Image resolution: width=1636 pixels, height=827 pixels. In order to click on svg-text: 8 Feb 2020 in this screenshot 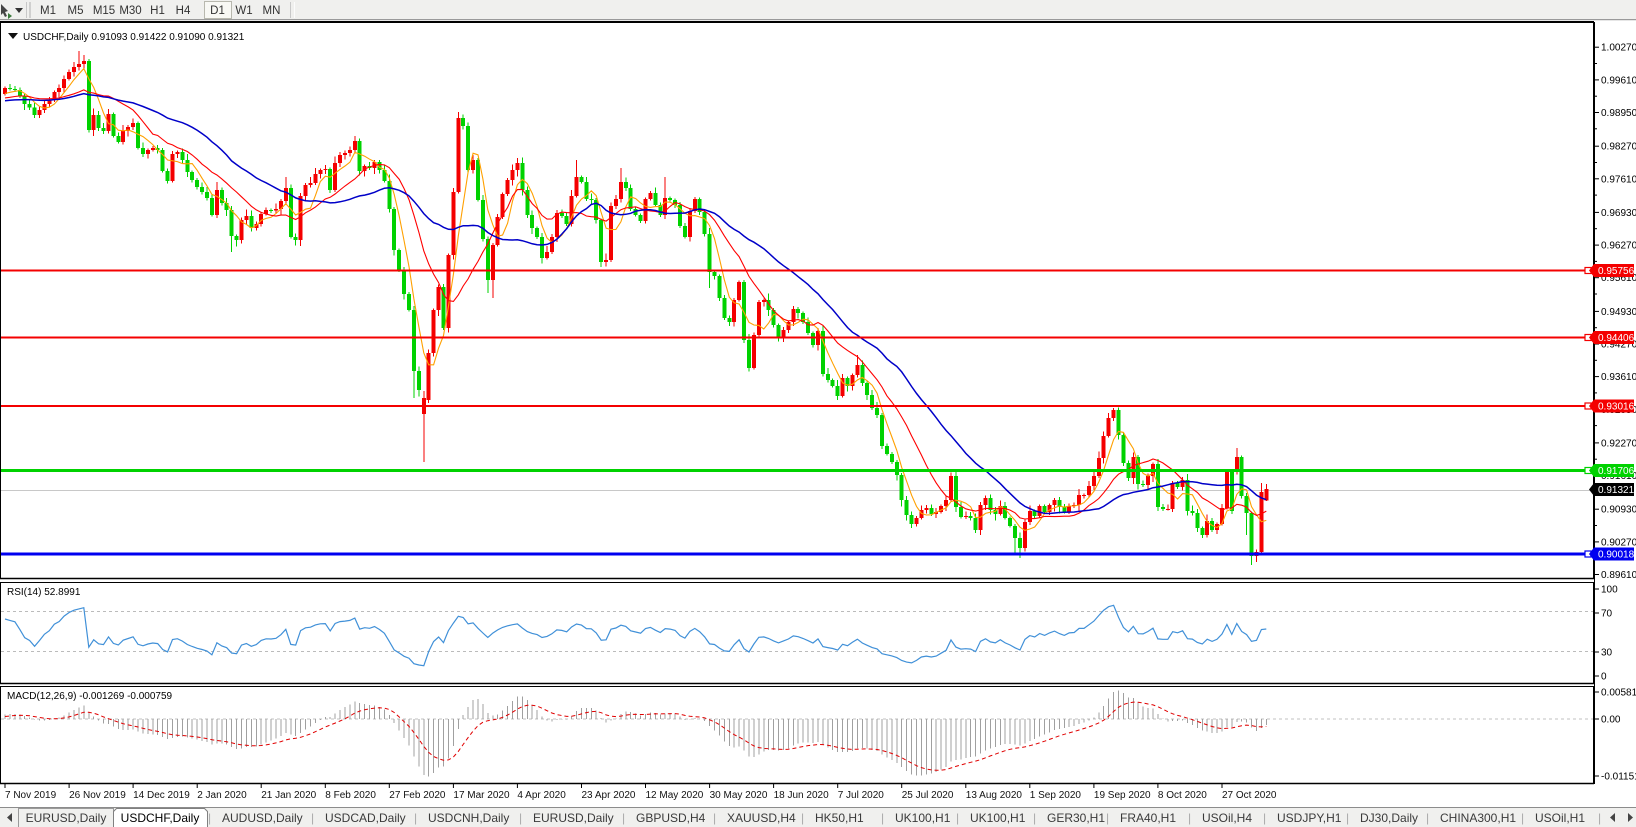, I will do `click(350, 795)`.